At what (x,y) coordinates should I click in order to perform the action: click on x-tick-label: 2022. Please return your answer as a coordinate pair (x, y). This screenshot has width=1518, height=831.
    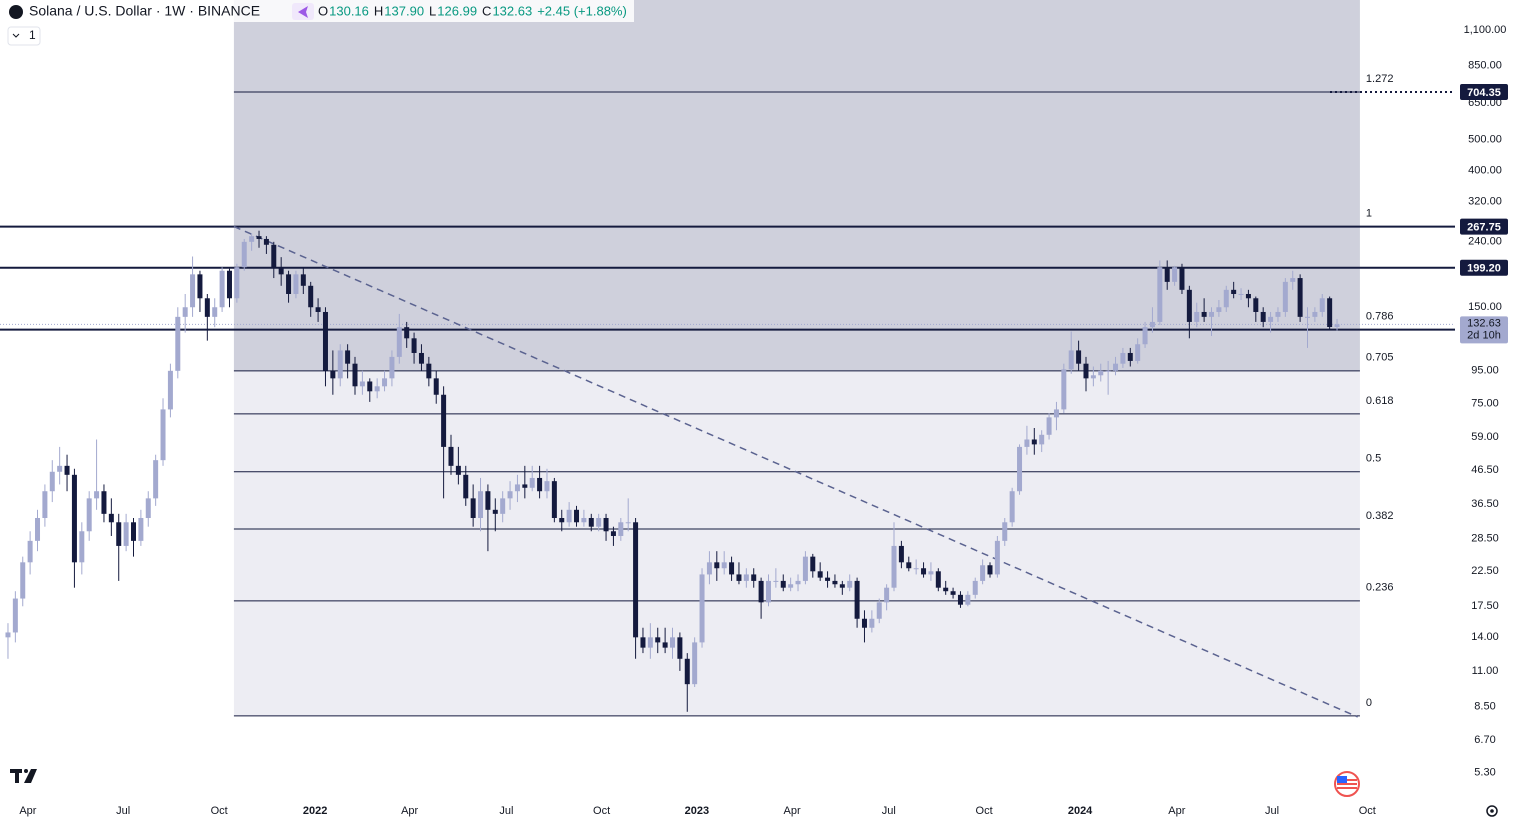
    Looking at the image, I should click on (315, 811).